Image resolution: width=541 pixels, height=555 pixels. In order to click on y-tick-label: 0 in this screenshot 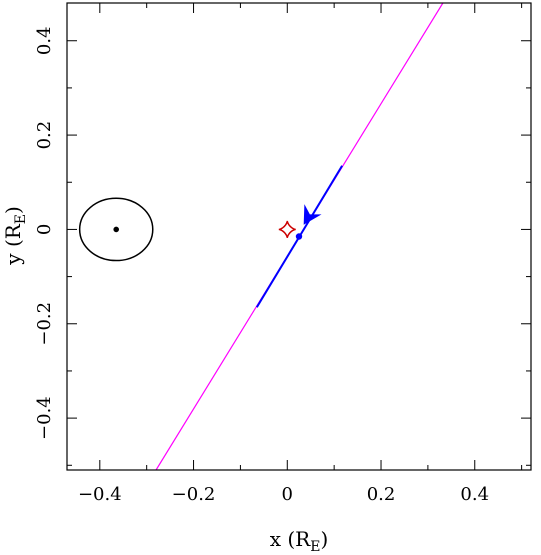, I will do `click(44, 229)`.